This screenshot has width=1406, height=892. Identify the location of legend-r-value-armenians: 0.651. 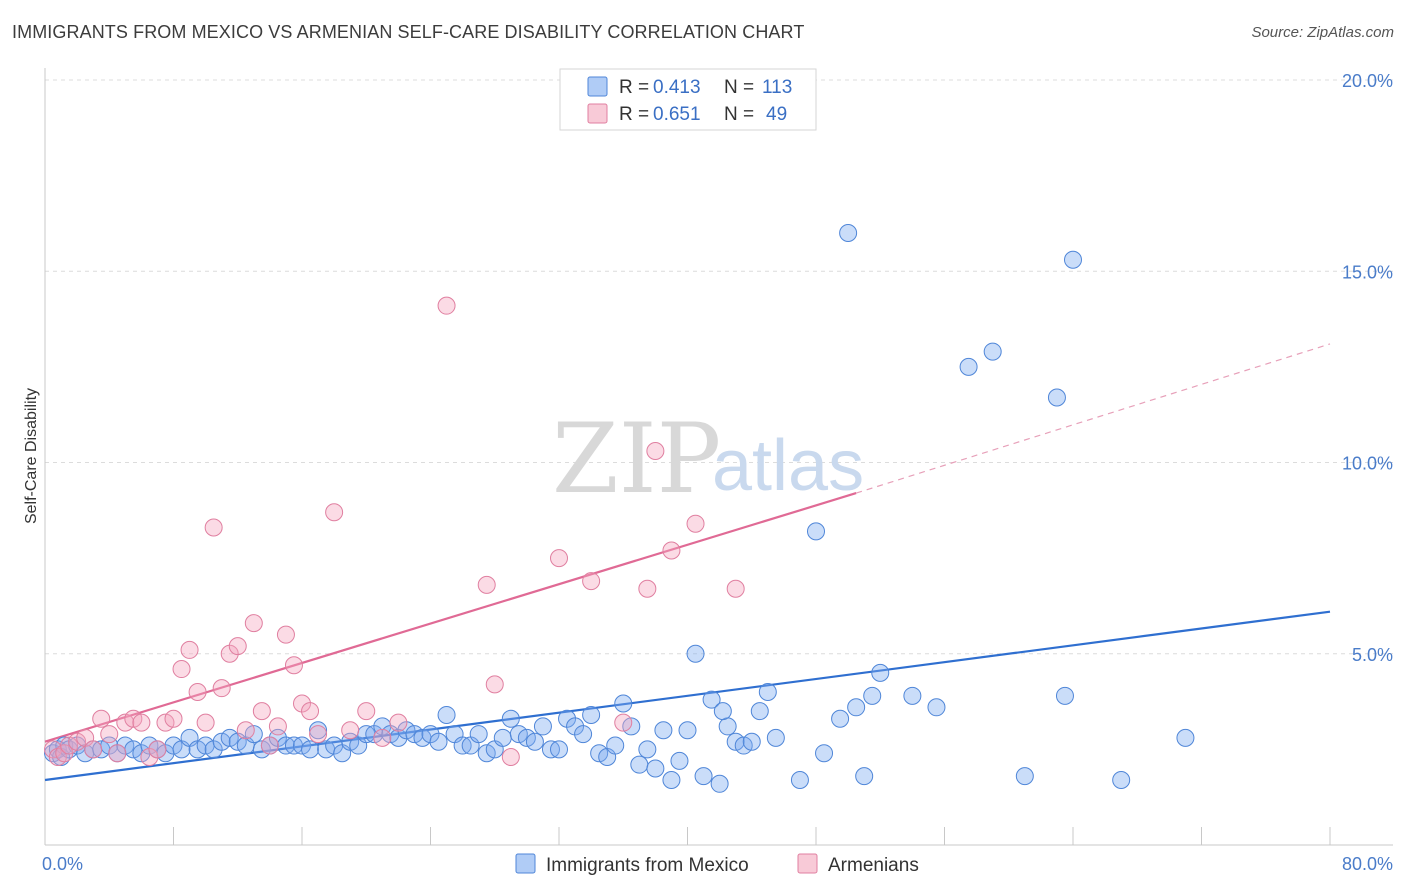
(677, 114).